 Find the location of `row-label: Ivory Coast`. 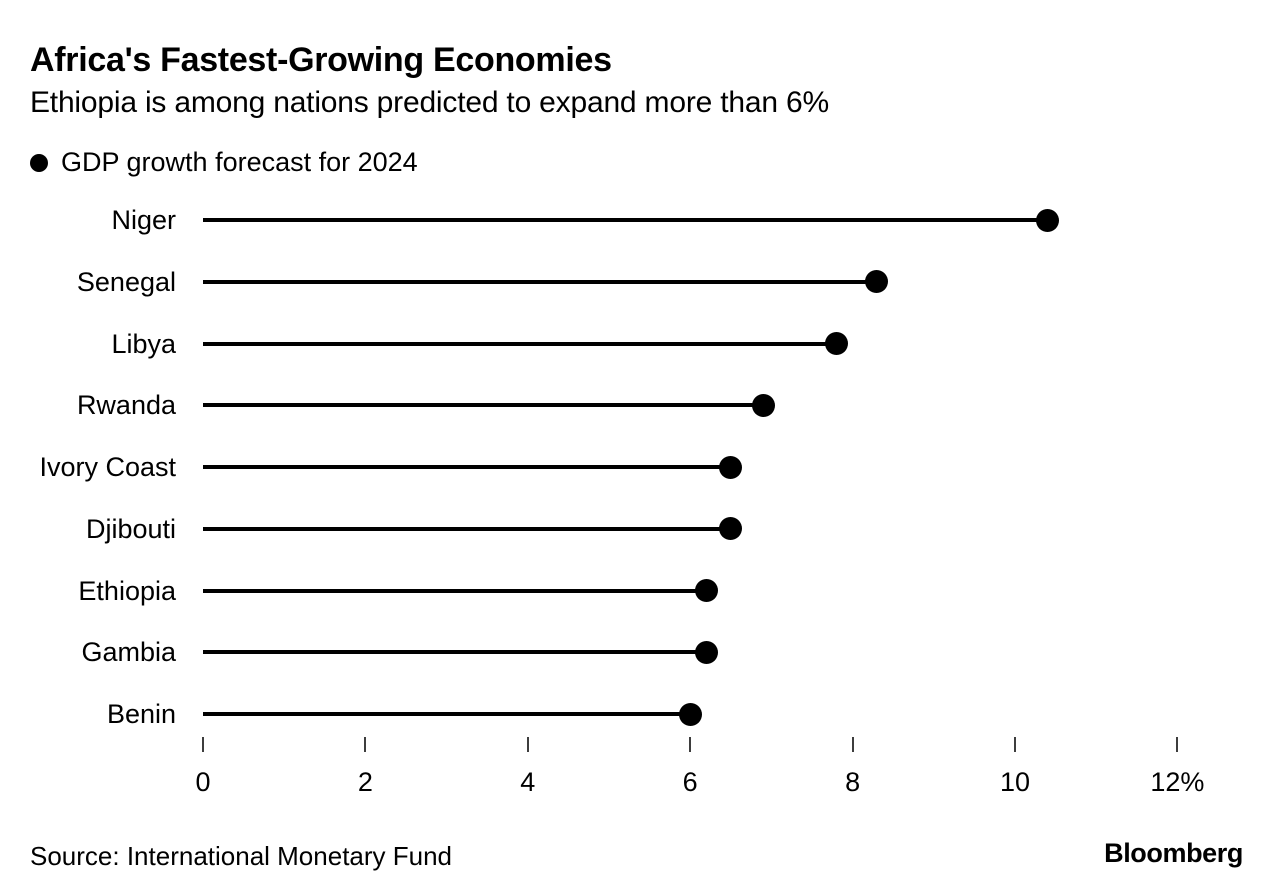

row-label: Ivory Coast is located at coordinates (107, 467).